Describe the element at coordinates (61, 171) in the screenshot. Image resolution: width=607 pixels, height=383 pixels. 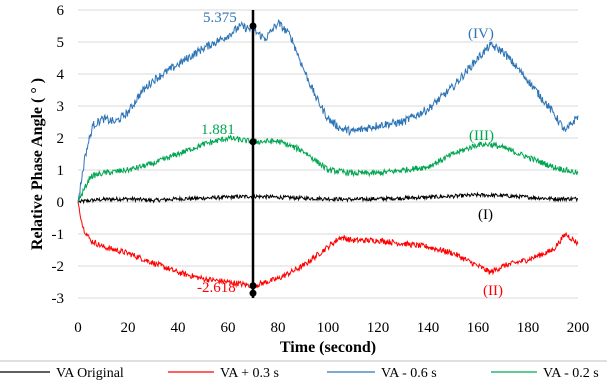
I see `y-tick-label: 1` at that location.